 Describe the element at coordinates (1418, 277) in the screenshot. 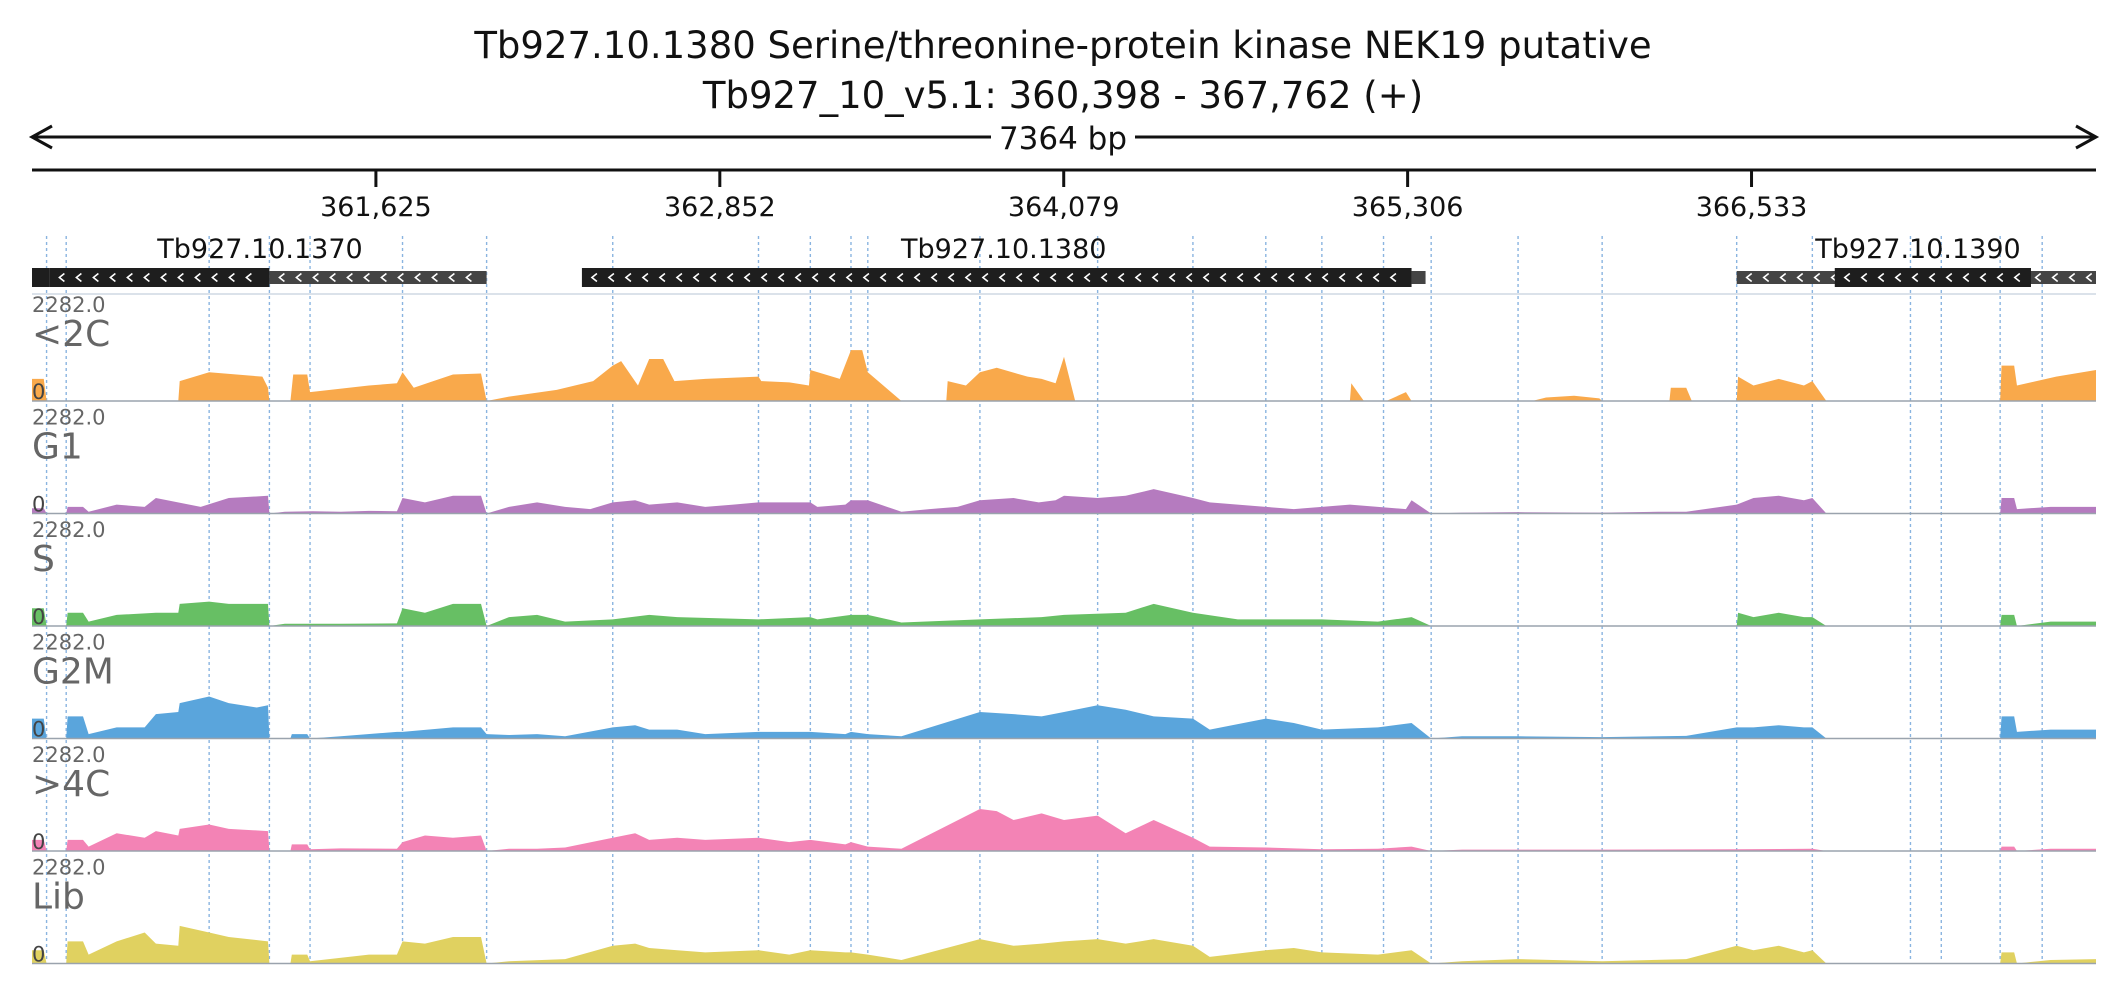

I see `gene-utr` at that location.